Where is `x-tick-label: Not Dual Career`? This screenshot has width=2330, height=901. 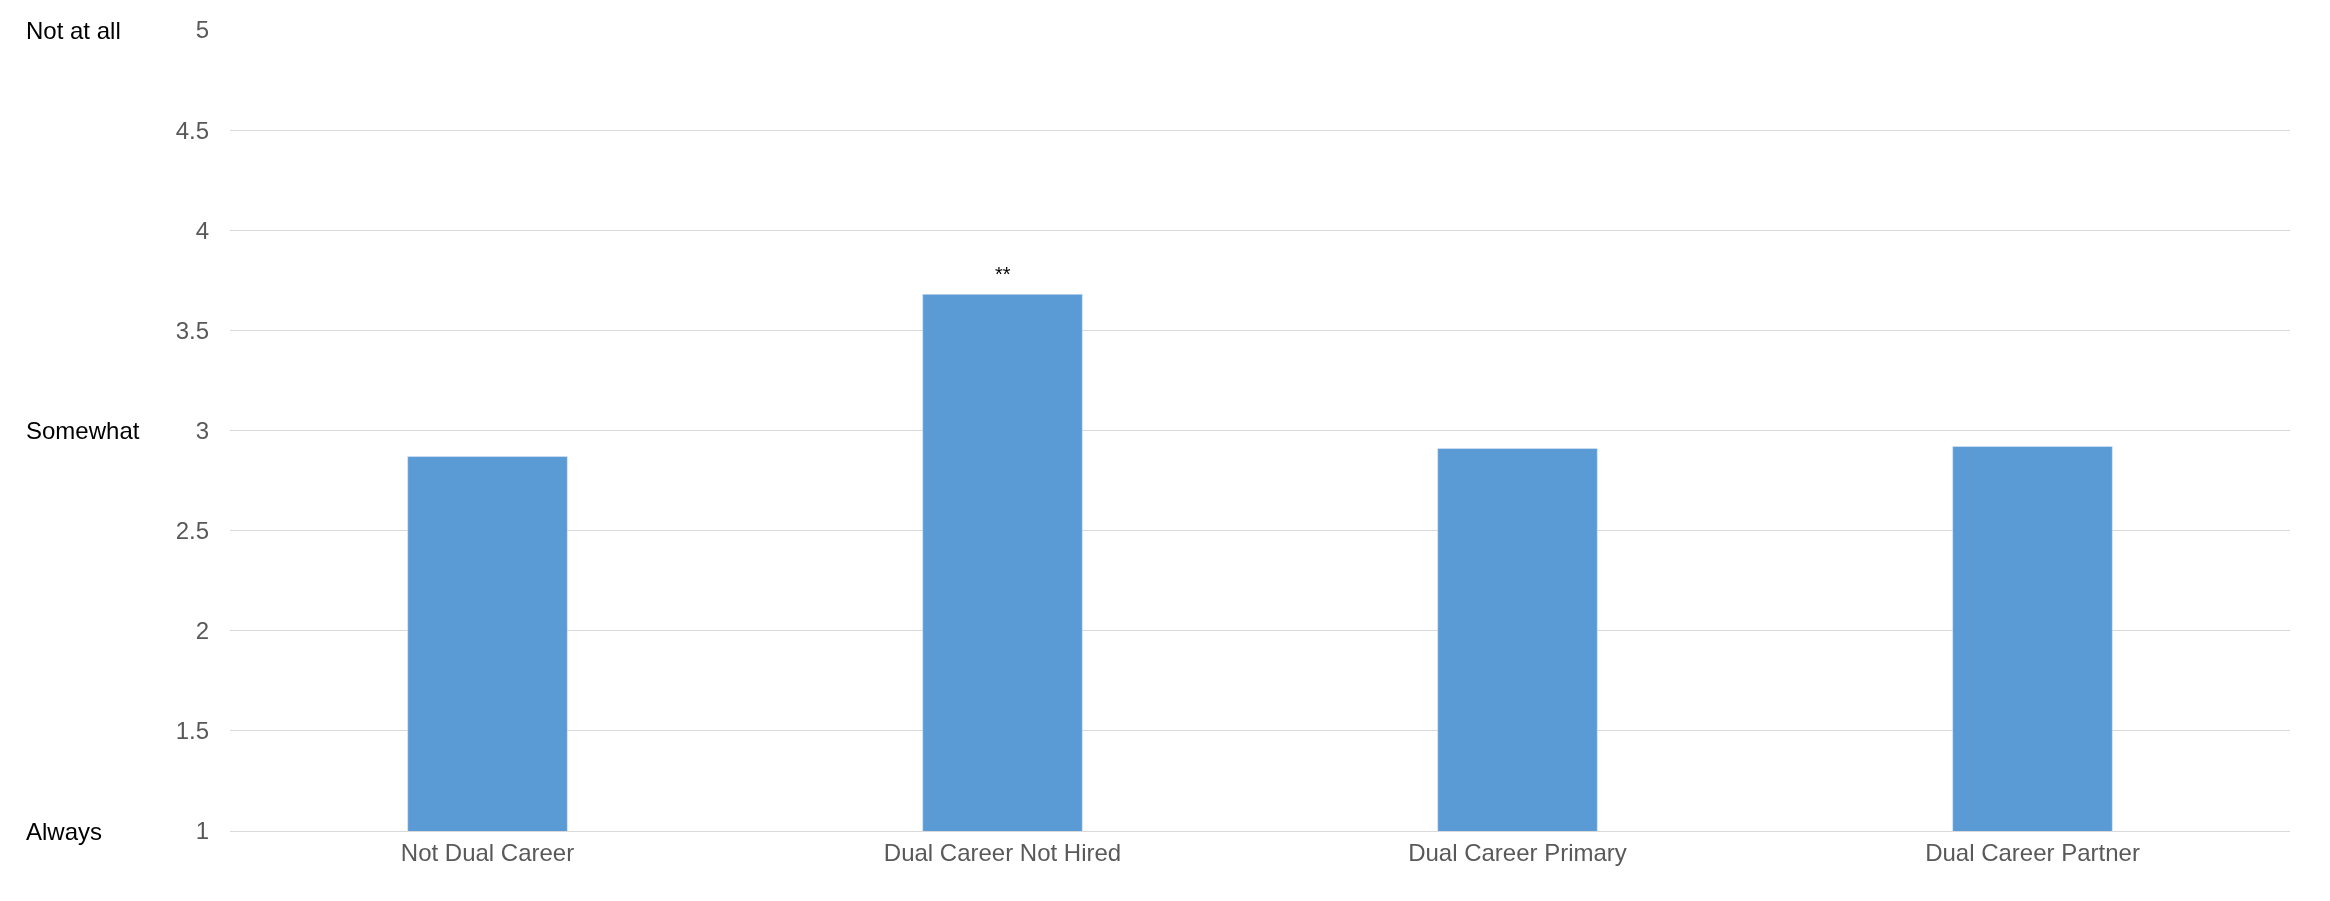 x-tick-label: Not Dual Career is located at coordinates (487, 852).